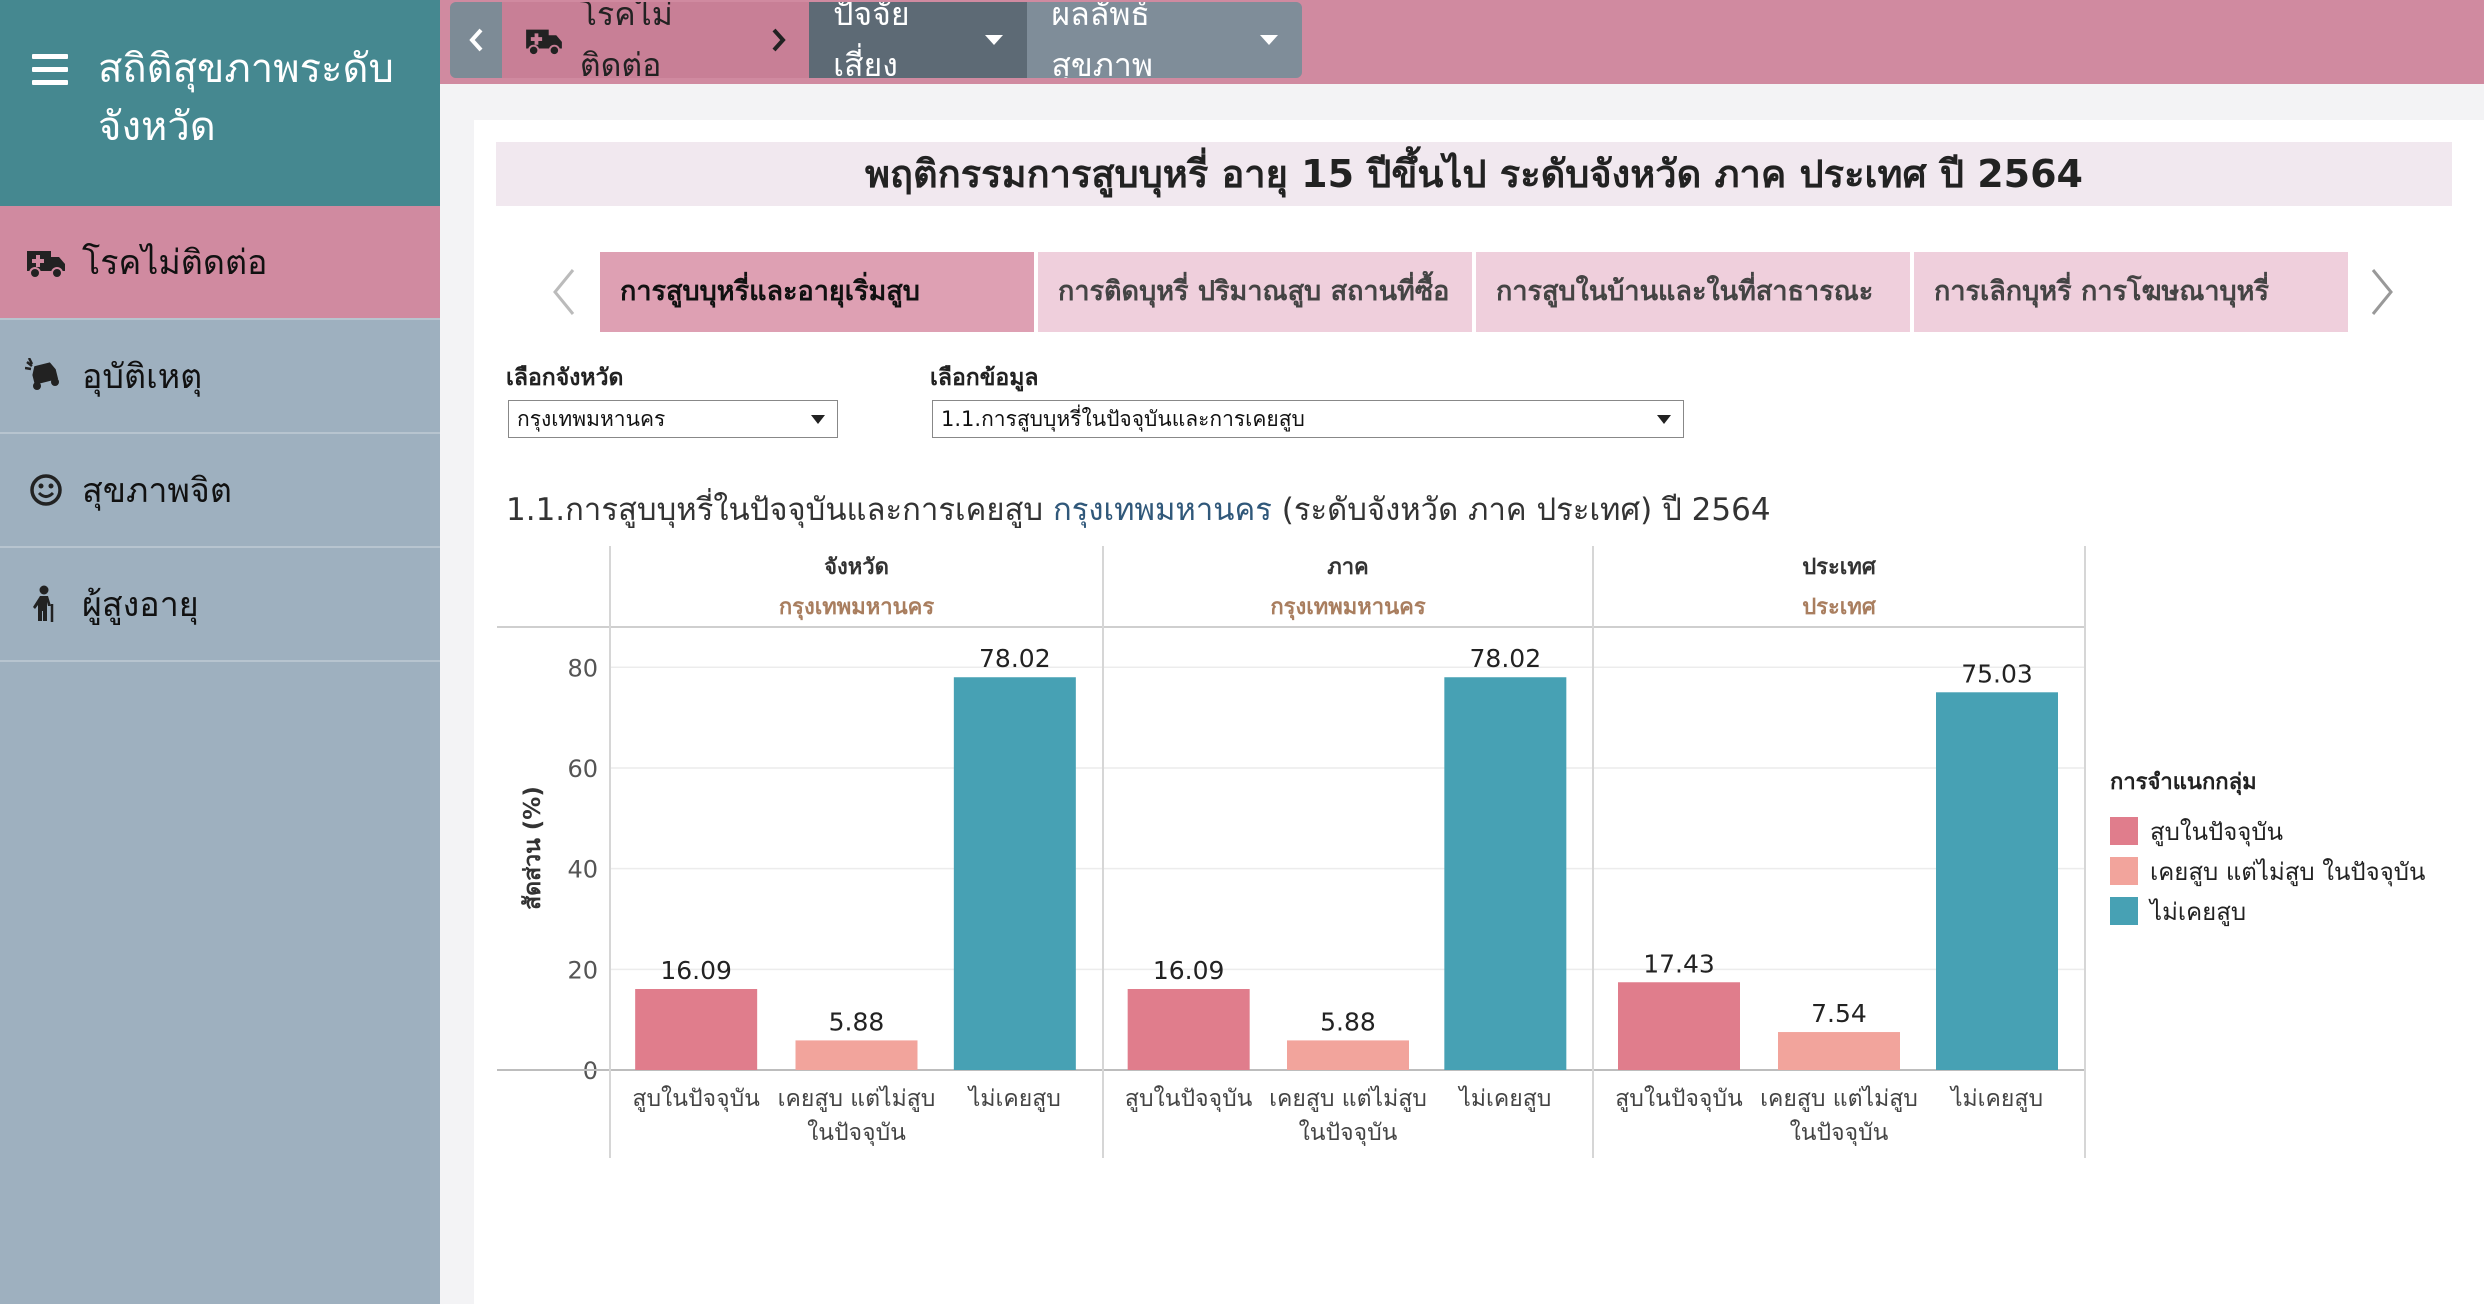 This screenshot has height=1304, width=2484. What do you see at coordinates (984, 378) in the screenshot?
I see `data-filter-label: เลือกข้อมูล` at bounding box center [984, 378].